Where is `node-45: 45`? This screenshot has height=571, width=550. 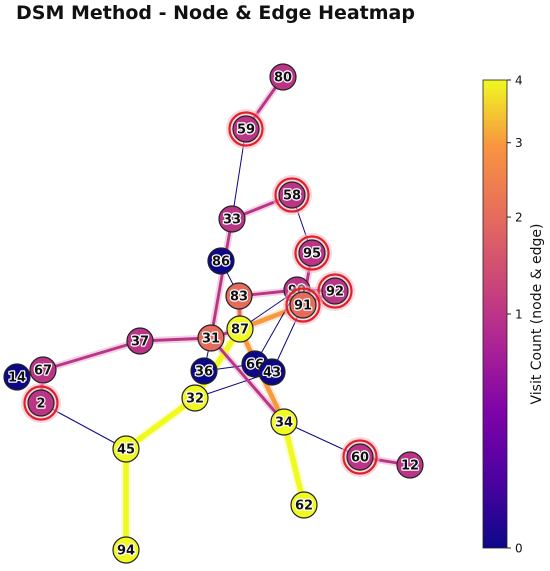 node-45: 45 is located at coordinates (126, 449).